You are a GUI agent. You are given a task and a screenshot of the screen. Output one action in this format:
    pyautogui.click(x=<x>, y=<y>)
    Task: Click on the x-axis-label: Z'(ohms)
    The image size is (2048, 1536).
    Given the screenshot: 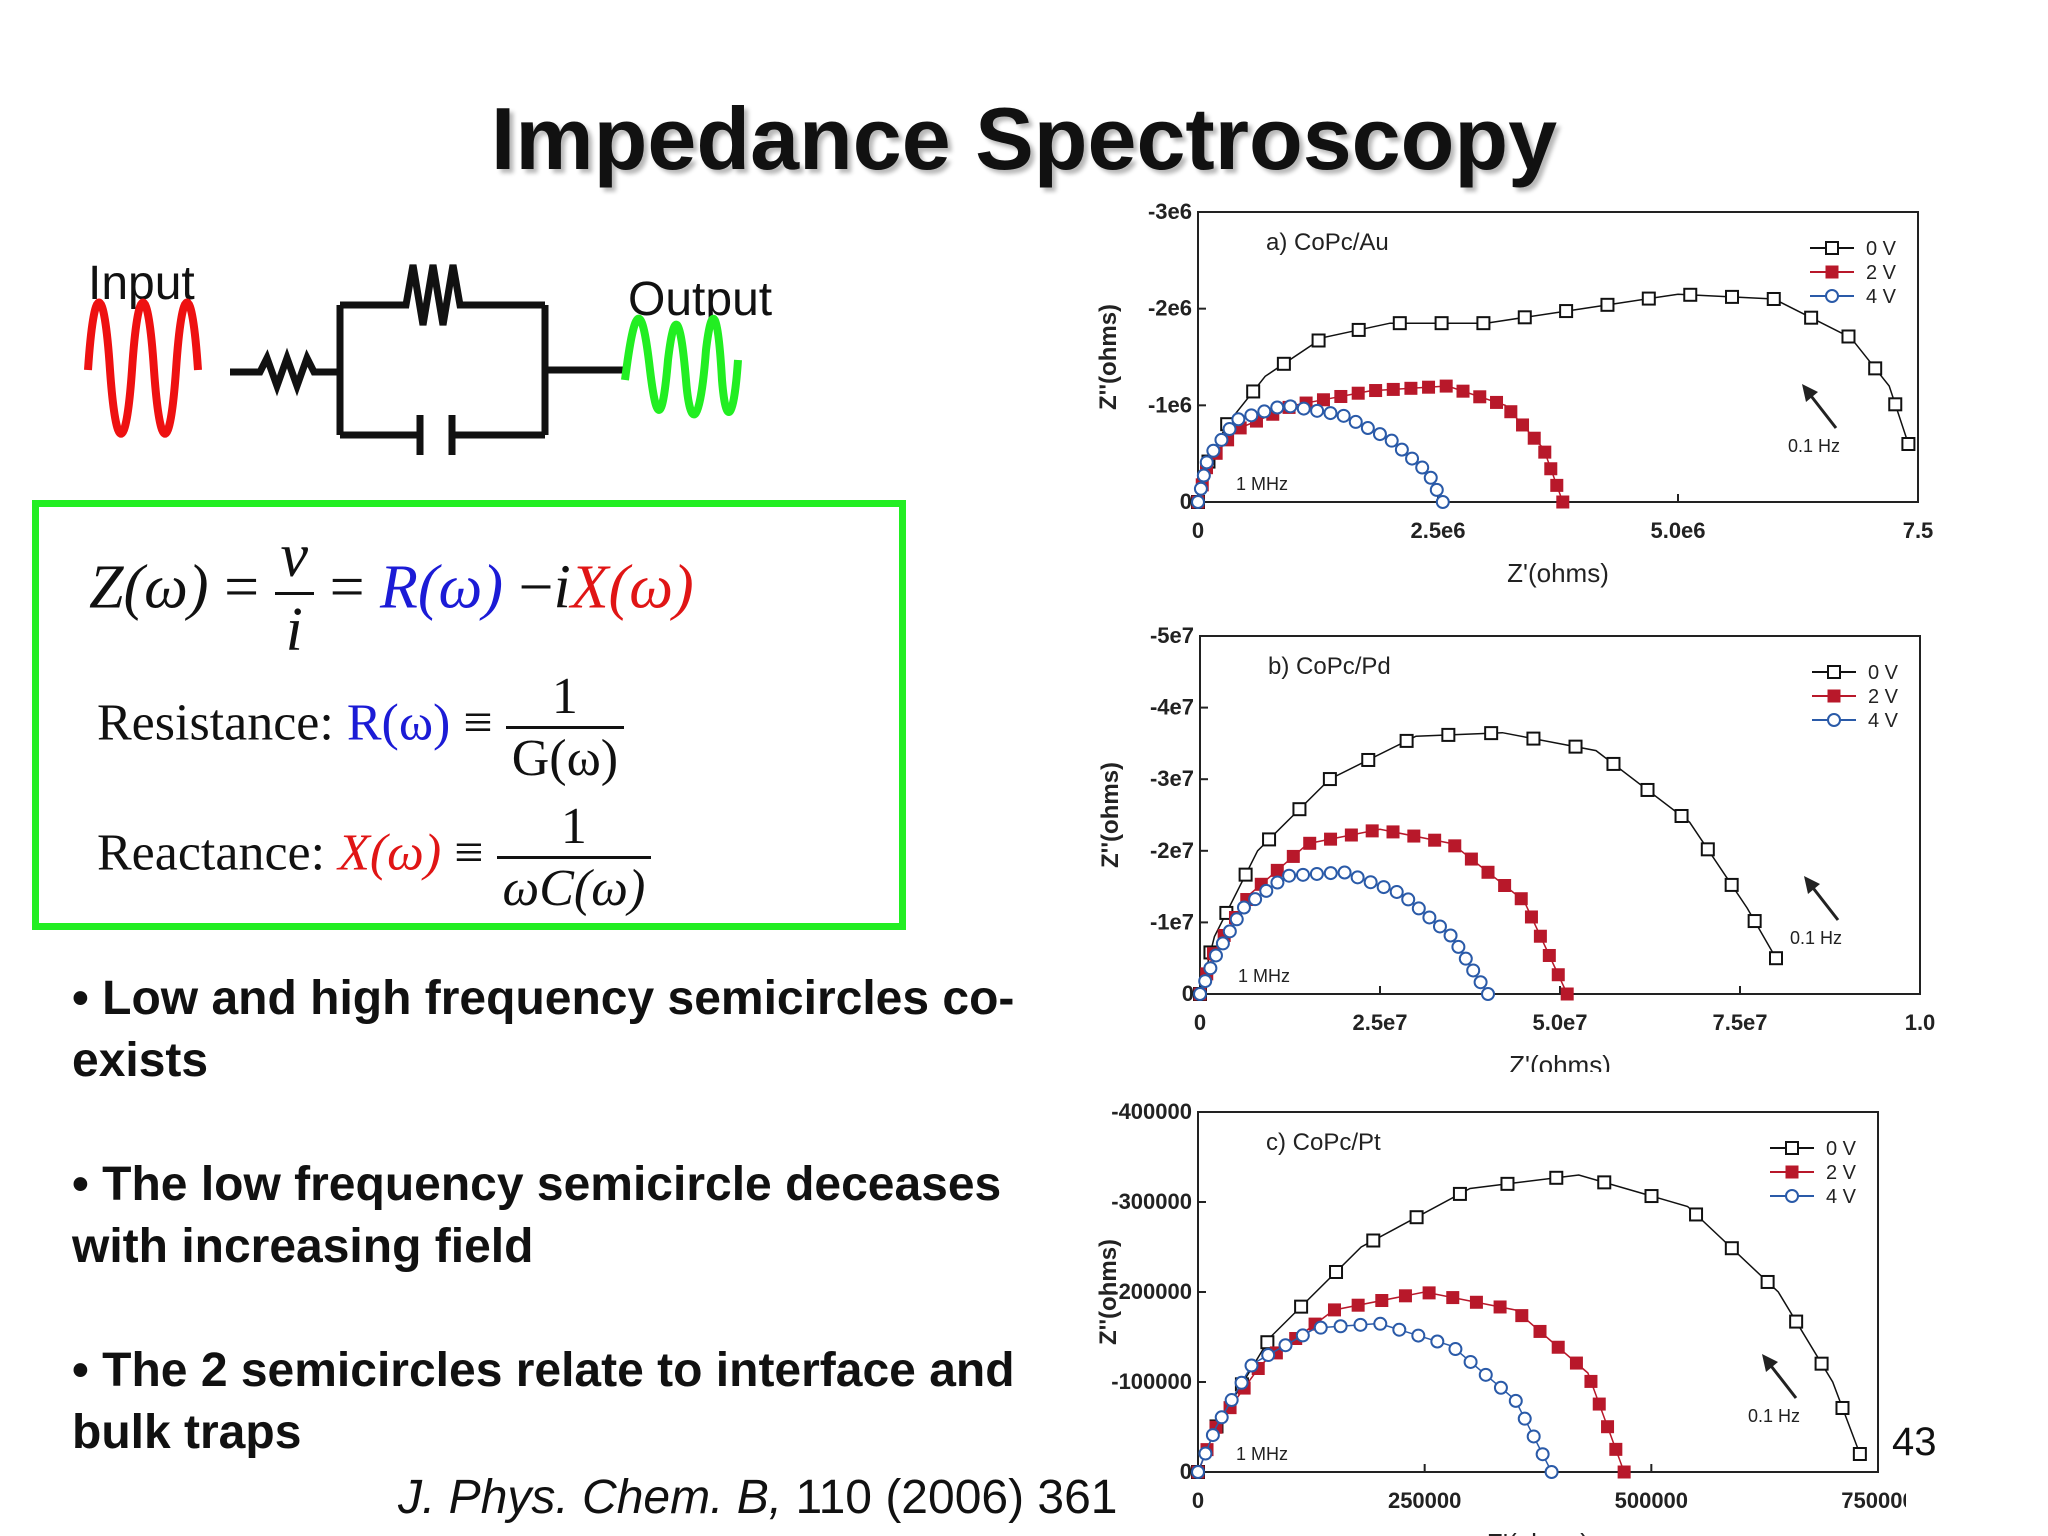 What is the action you would take?
    pyautogui.click(x=1560, y=1061)
    